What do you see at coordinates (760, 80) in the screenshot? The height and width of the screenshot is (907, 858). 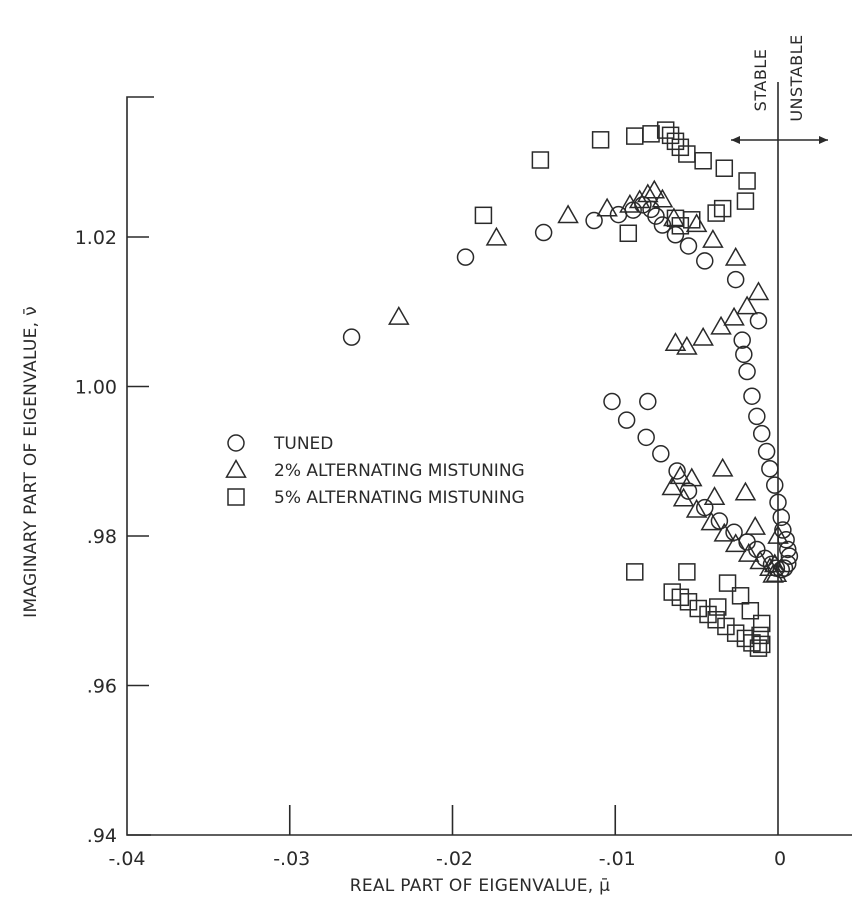 I see `stable-label: STABLE` at bounding box center [760, 80].